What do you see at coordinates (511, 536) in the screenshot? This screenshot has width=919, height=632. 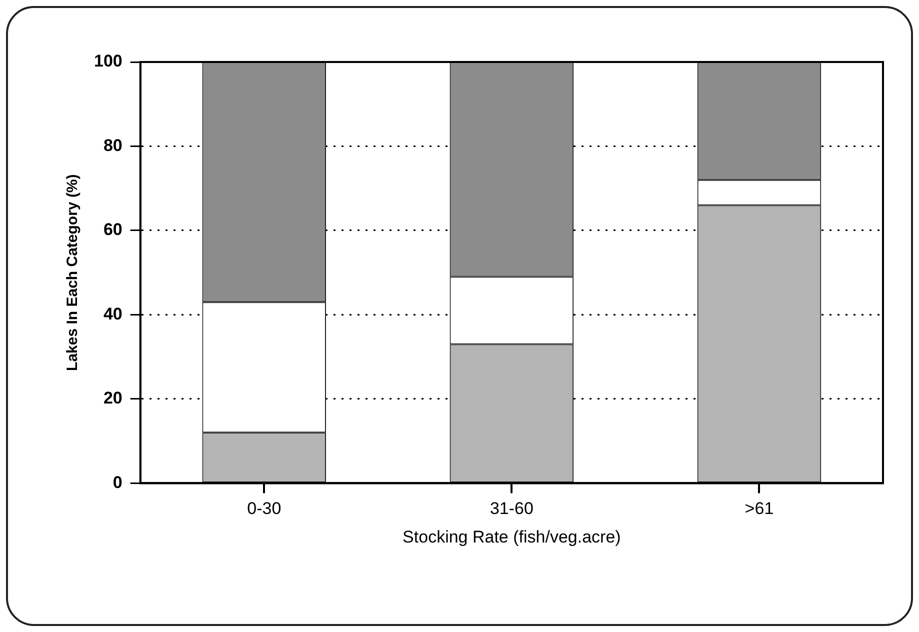 I see `x-axis-title: Stocking Rate (fish/veg.acre)` at bounding box center [511, 536].